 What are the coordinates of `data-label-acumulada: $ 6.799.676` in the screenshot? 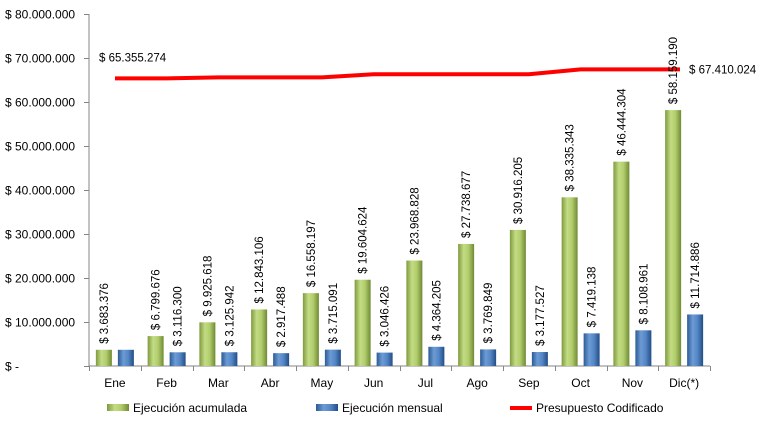 It's located at (157, 299).